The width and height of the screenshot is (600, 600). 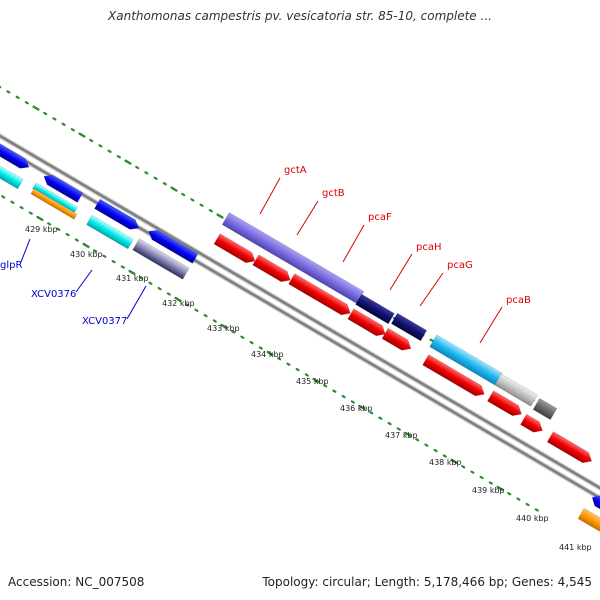 What do you see at coordinates (41, 229) in the screenshot?
I see `position-label: 429 kbp` at bounding box center [41, 229].